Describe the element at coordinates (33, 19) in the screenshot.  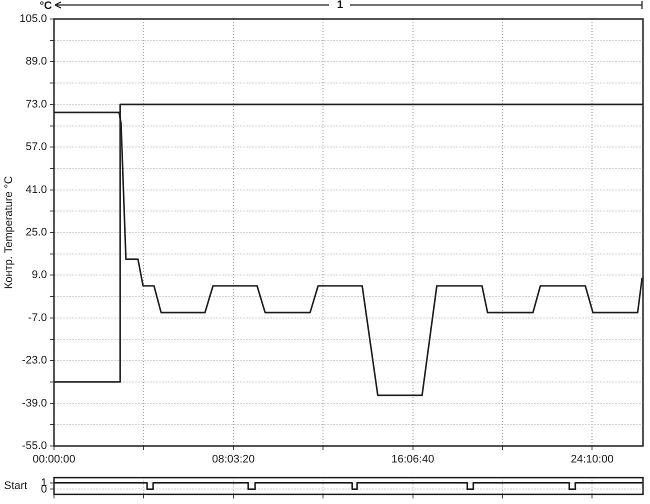
I see `y-tick-label: 105.0` at that location.